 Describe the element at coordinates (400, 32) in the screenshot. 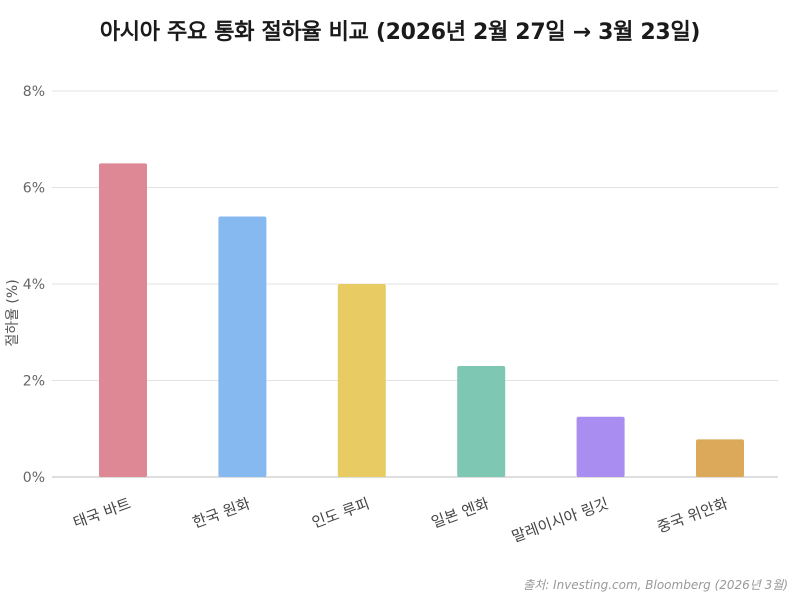

I see `chart-title: 아시아 주요 통화 절하율 비교 (2026년 2월 27일 → 3월 23일)` at that location.